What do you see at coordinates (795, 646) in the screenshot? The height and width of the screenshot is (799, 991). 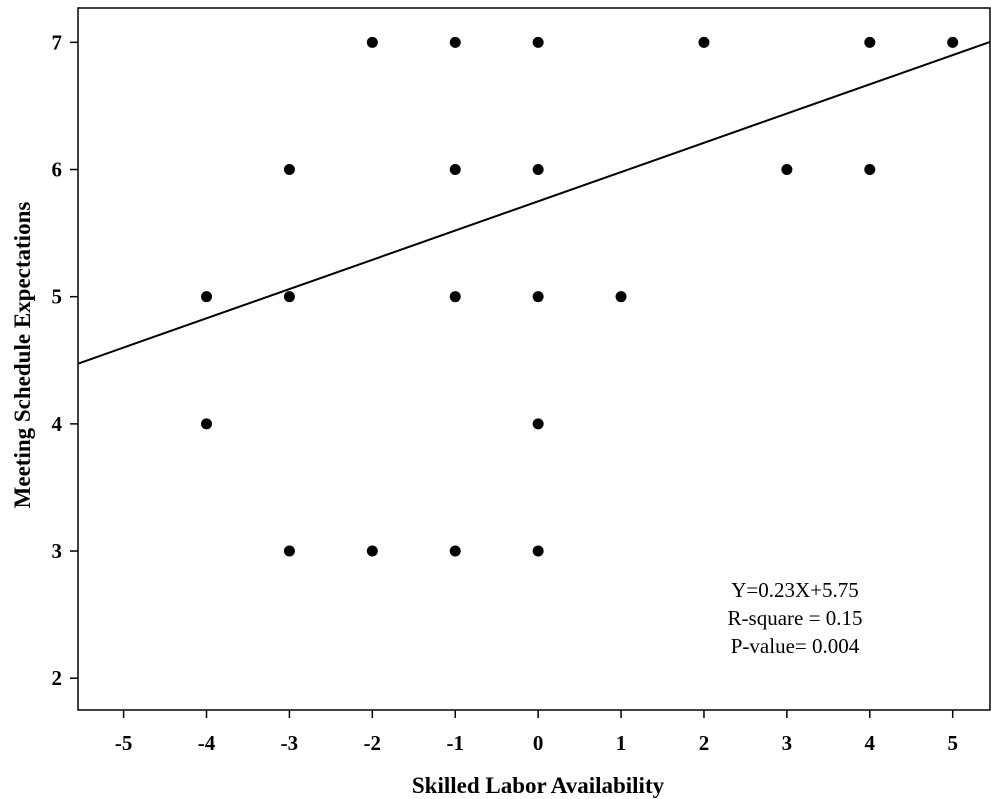 I see `annotation-p-value: P-value= 0.004` at bounding box center [795, 646].